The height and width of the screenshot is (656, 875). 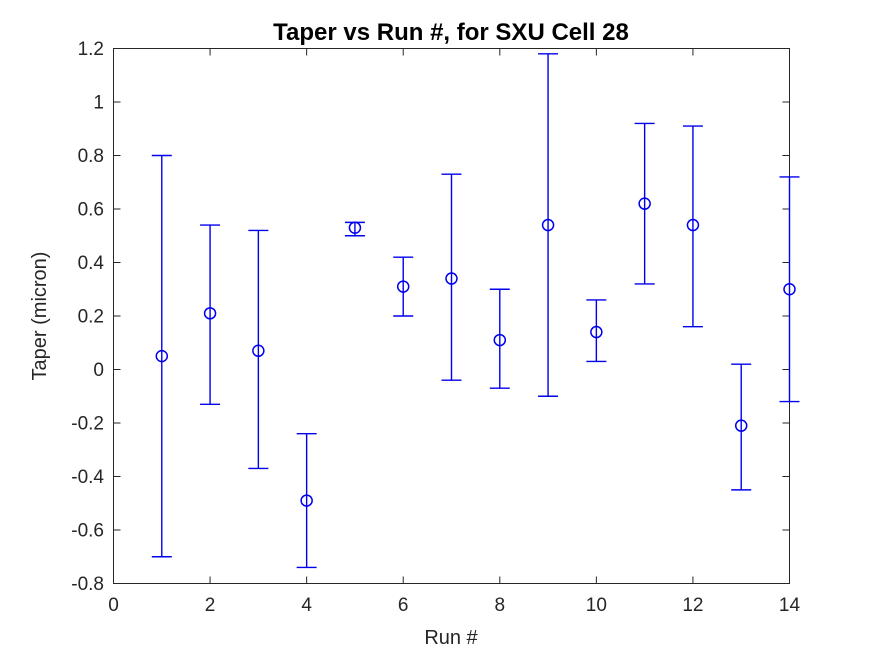 What do you see at coordinates (87, 584) in the screenshot?
I see `y-tick-label: -0.8` at bounding box center [87, 584].